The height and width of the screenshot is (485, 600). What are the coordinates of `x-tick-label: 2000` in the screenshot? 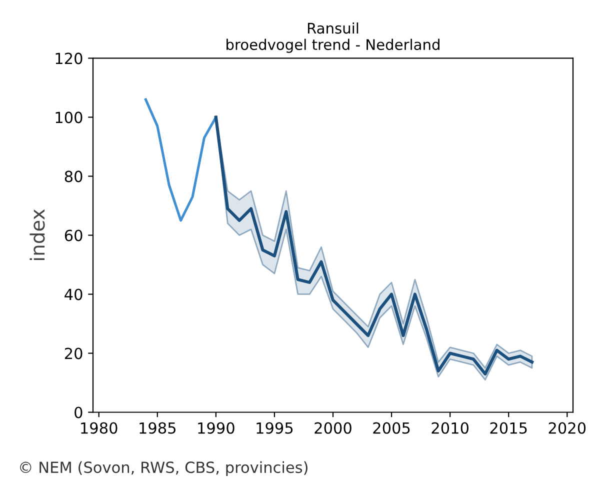 It's located at (333, 428).